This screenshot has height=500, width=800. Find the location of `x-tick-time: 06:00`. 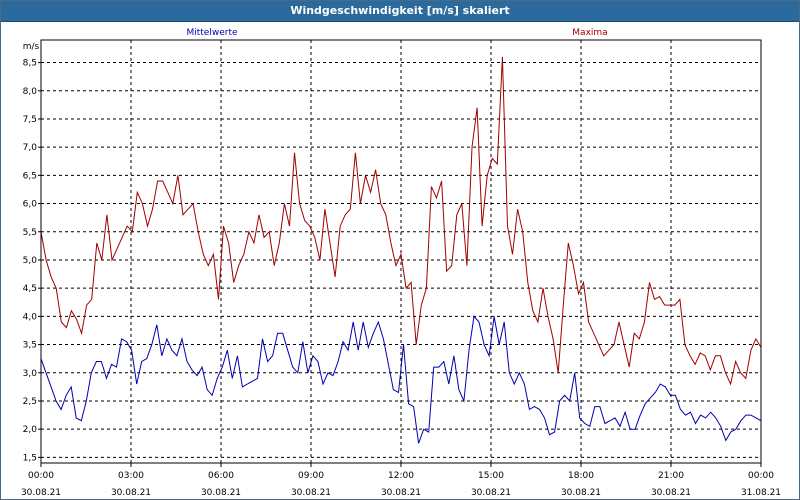

x-tick-time: 06:00 is located at coordinates (221, 476).